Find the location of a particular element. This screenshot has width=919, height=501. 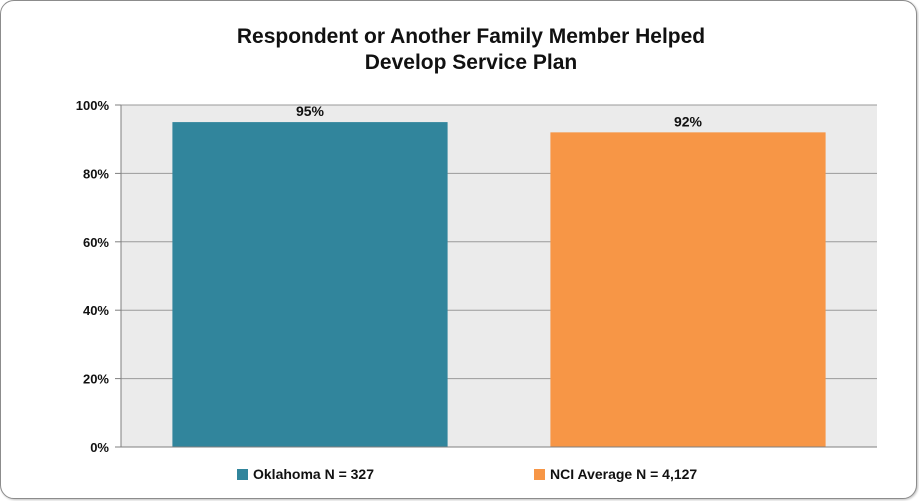

legend: Oklahoma N = 327 NCI Average N = 4,127 is located at coordinates (467, 474).